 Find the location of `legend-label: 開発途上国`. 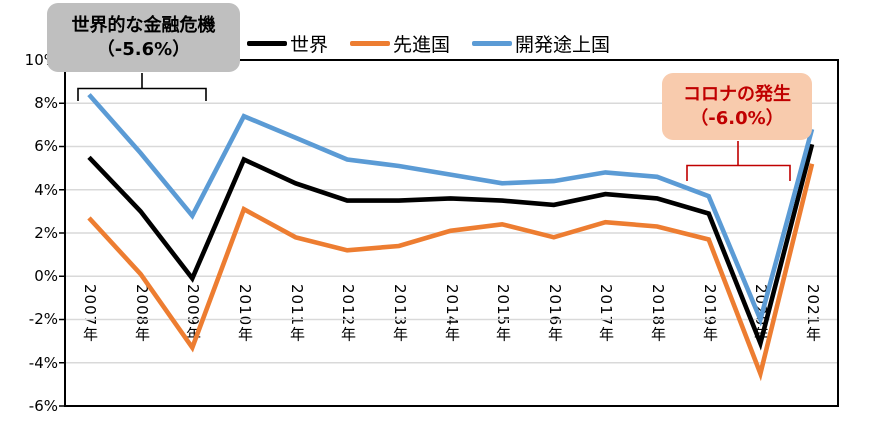

legend-label: 開発途上国 is located at coordinates (563, 45).